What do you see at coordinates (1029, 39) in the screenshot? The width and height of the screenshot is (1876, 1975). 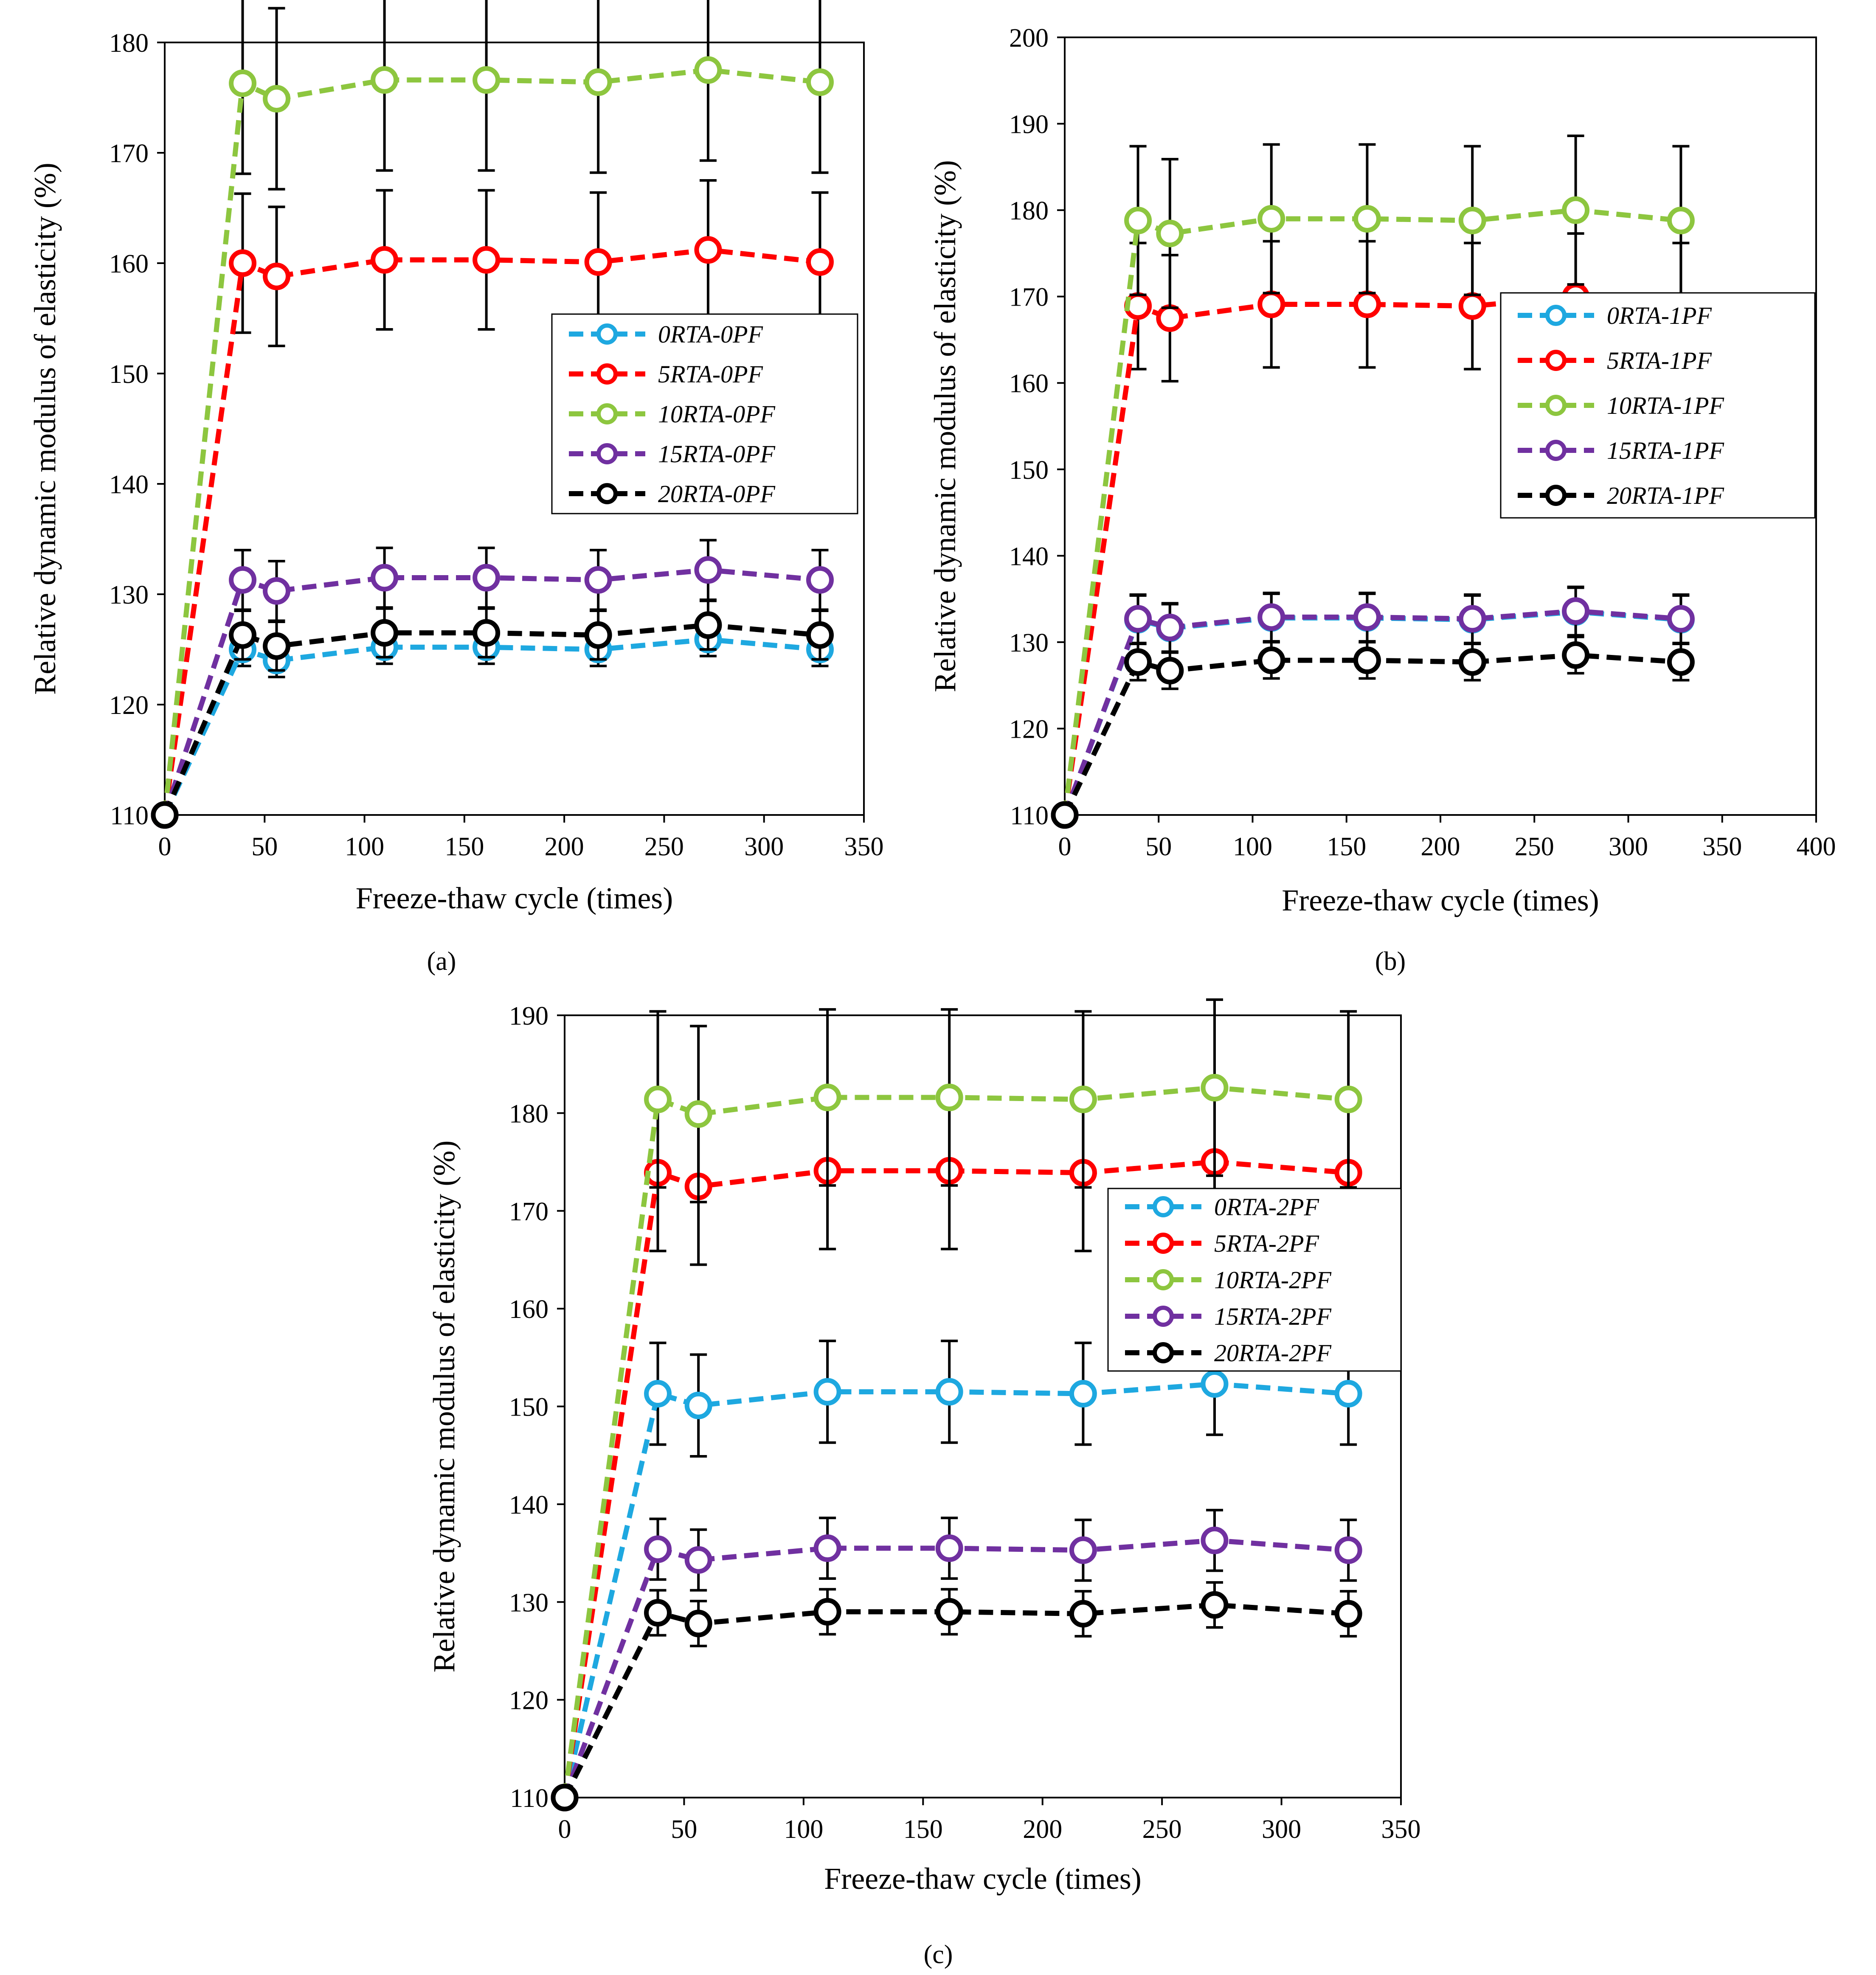 I see `y-tick-label: 200` at bounding box center [1029, 39].